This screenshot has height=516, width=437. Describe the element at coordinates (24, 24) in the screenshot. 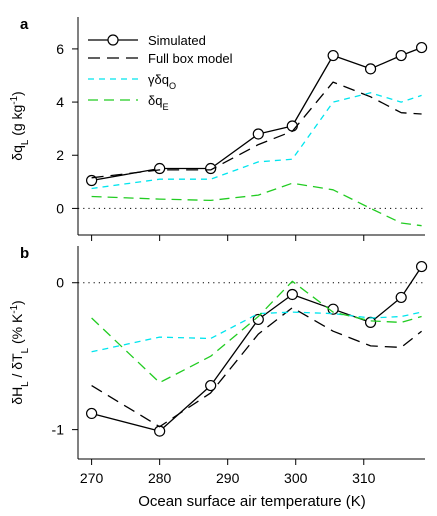

I see `panel-label: a` at that location.